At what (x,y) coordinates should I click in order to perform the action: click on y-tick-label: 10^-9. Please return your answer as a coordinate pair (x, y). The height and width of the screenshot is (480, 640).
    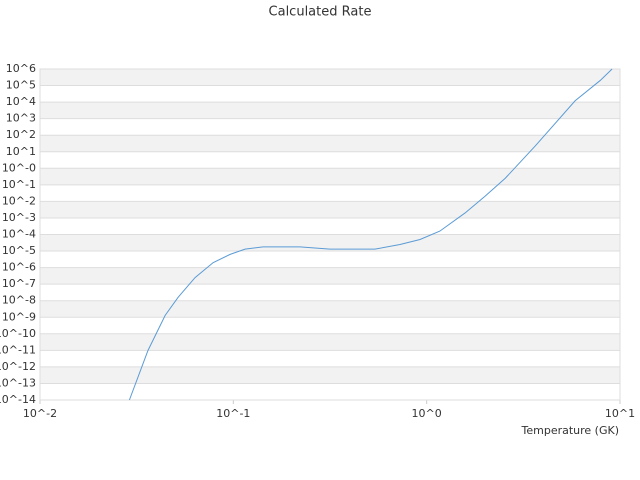
    Looking at the image, I should click on (19, 316).